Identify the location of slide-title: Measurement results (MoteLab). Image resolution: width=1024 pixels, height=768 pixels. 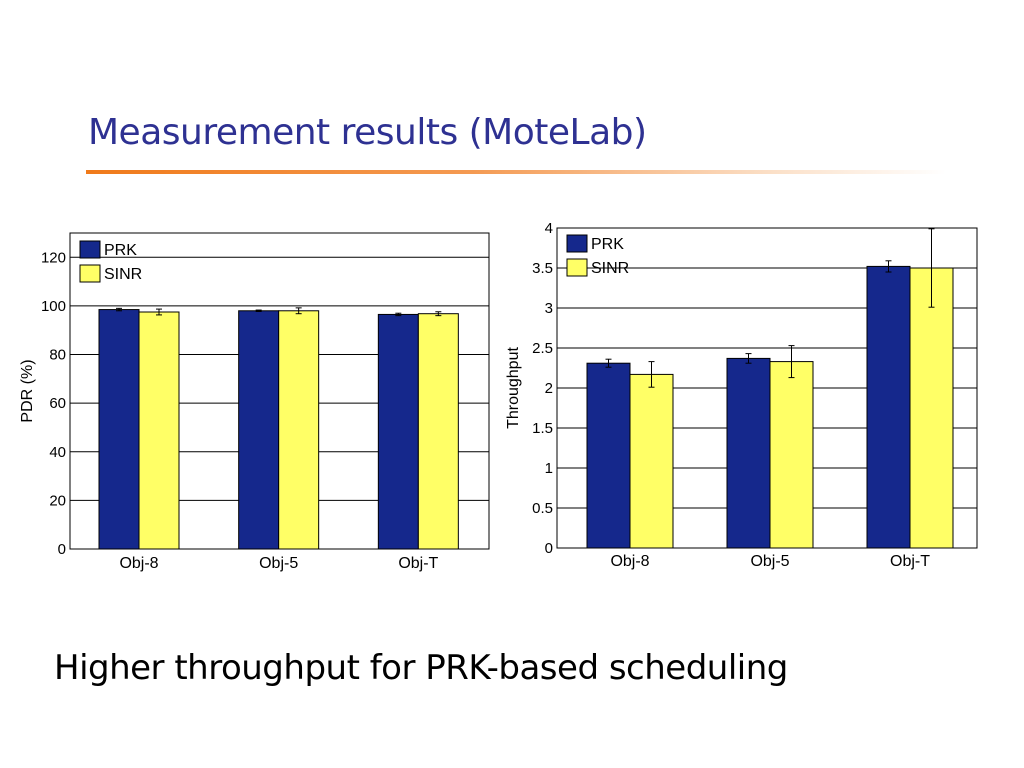
(367, 132).